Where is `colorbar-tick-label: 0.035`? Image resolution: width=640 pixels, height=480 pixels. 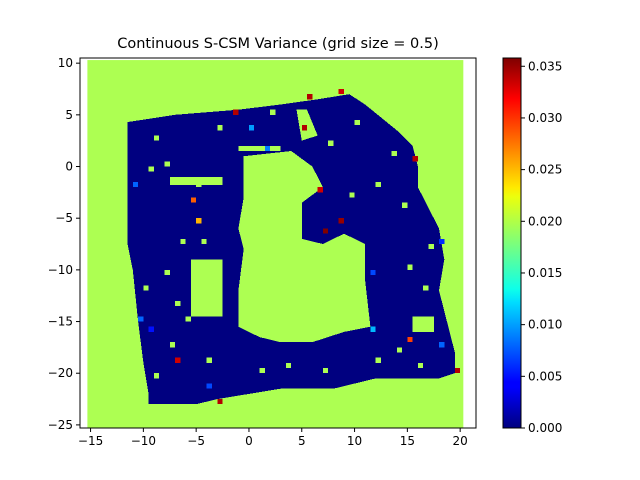
colorbar-tick-label: 0.035 is located at coordinates (545, 66).